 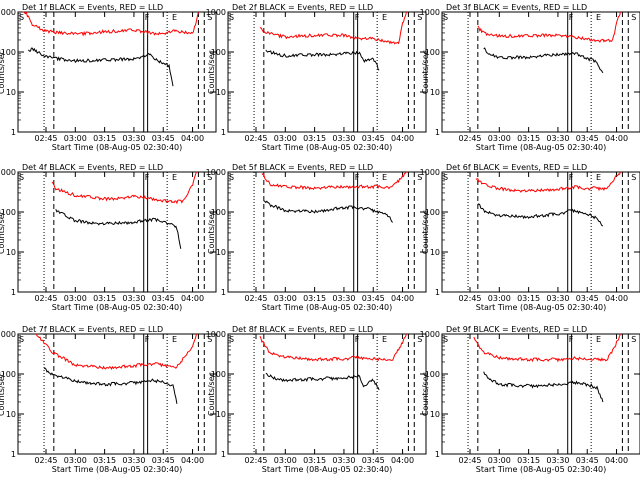 What do you see at coordinates (302, 167) in the screenshot?
I see `chart-title: Det 5f BLACK = Events, RED = LLD` at bounding box center [302, 167].